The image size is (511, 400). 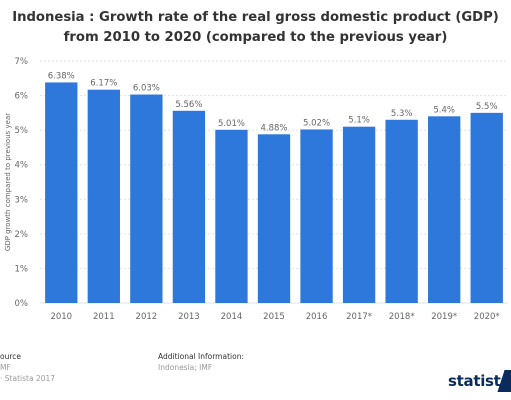 I want to click on x-tick-label: 2019*, so click(x=444, y=317).